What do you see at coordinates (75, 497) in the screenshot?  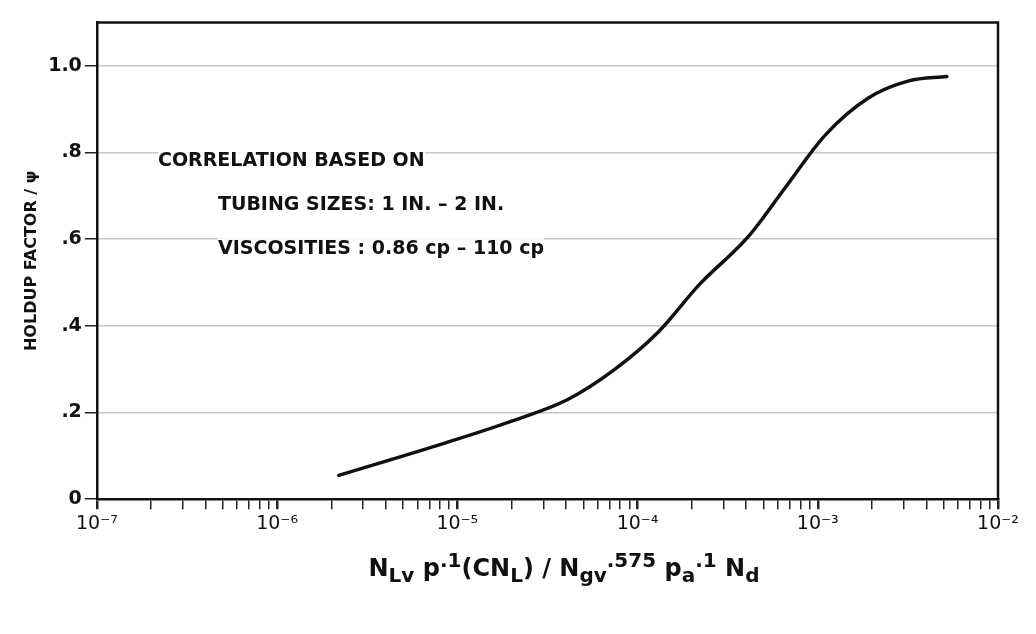 I see `y-tick-label: 0` at bounding box center [75, 497].